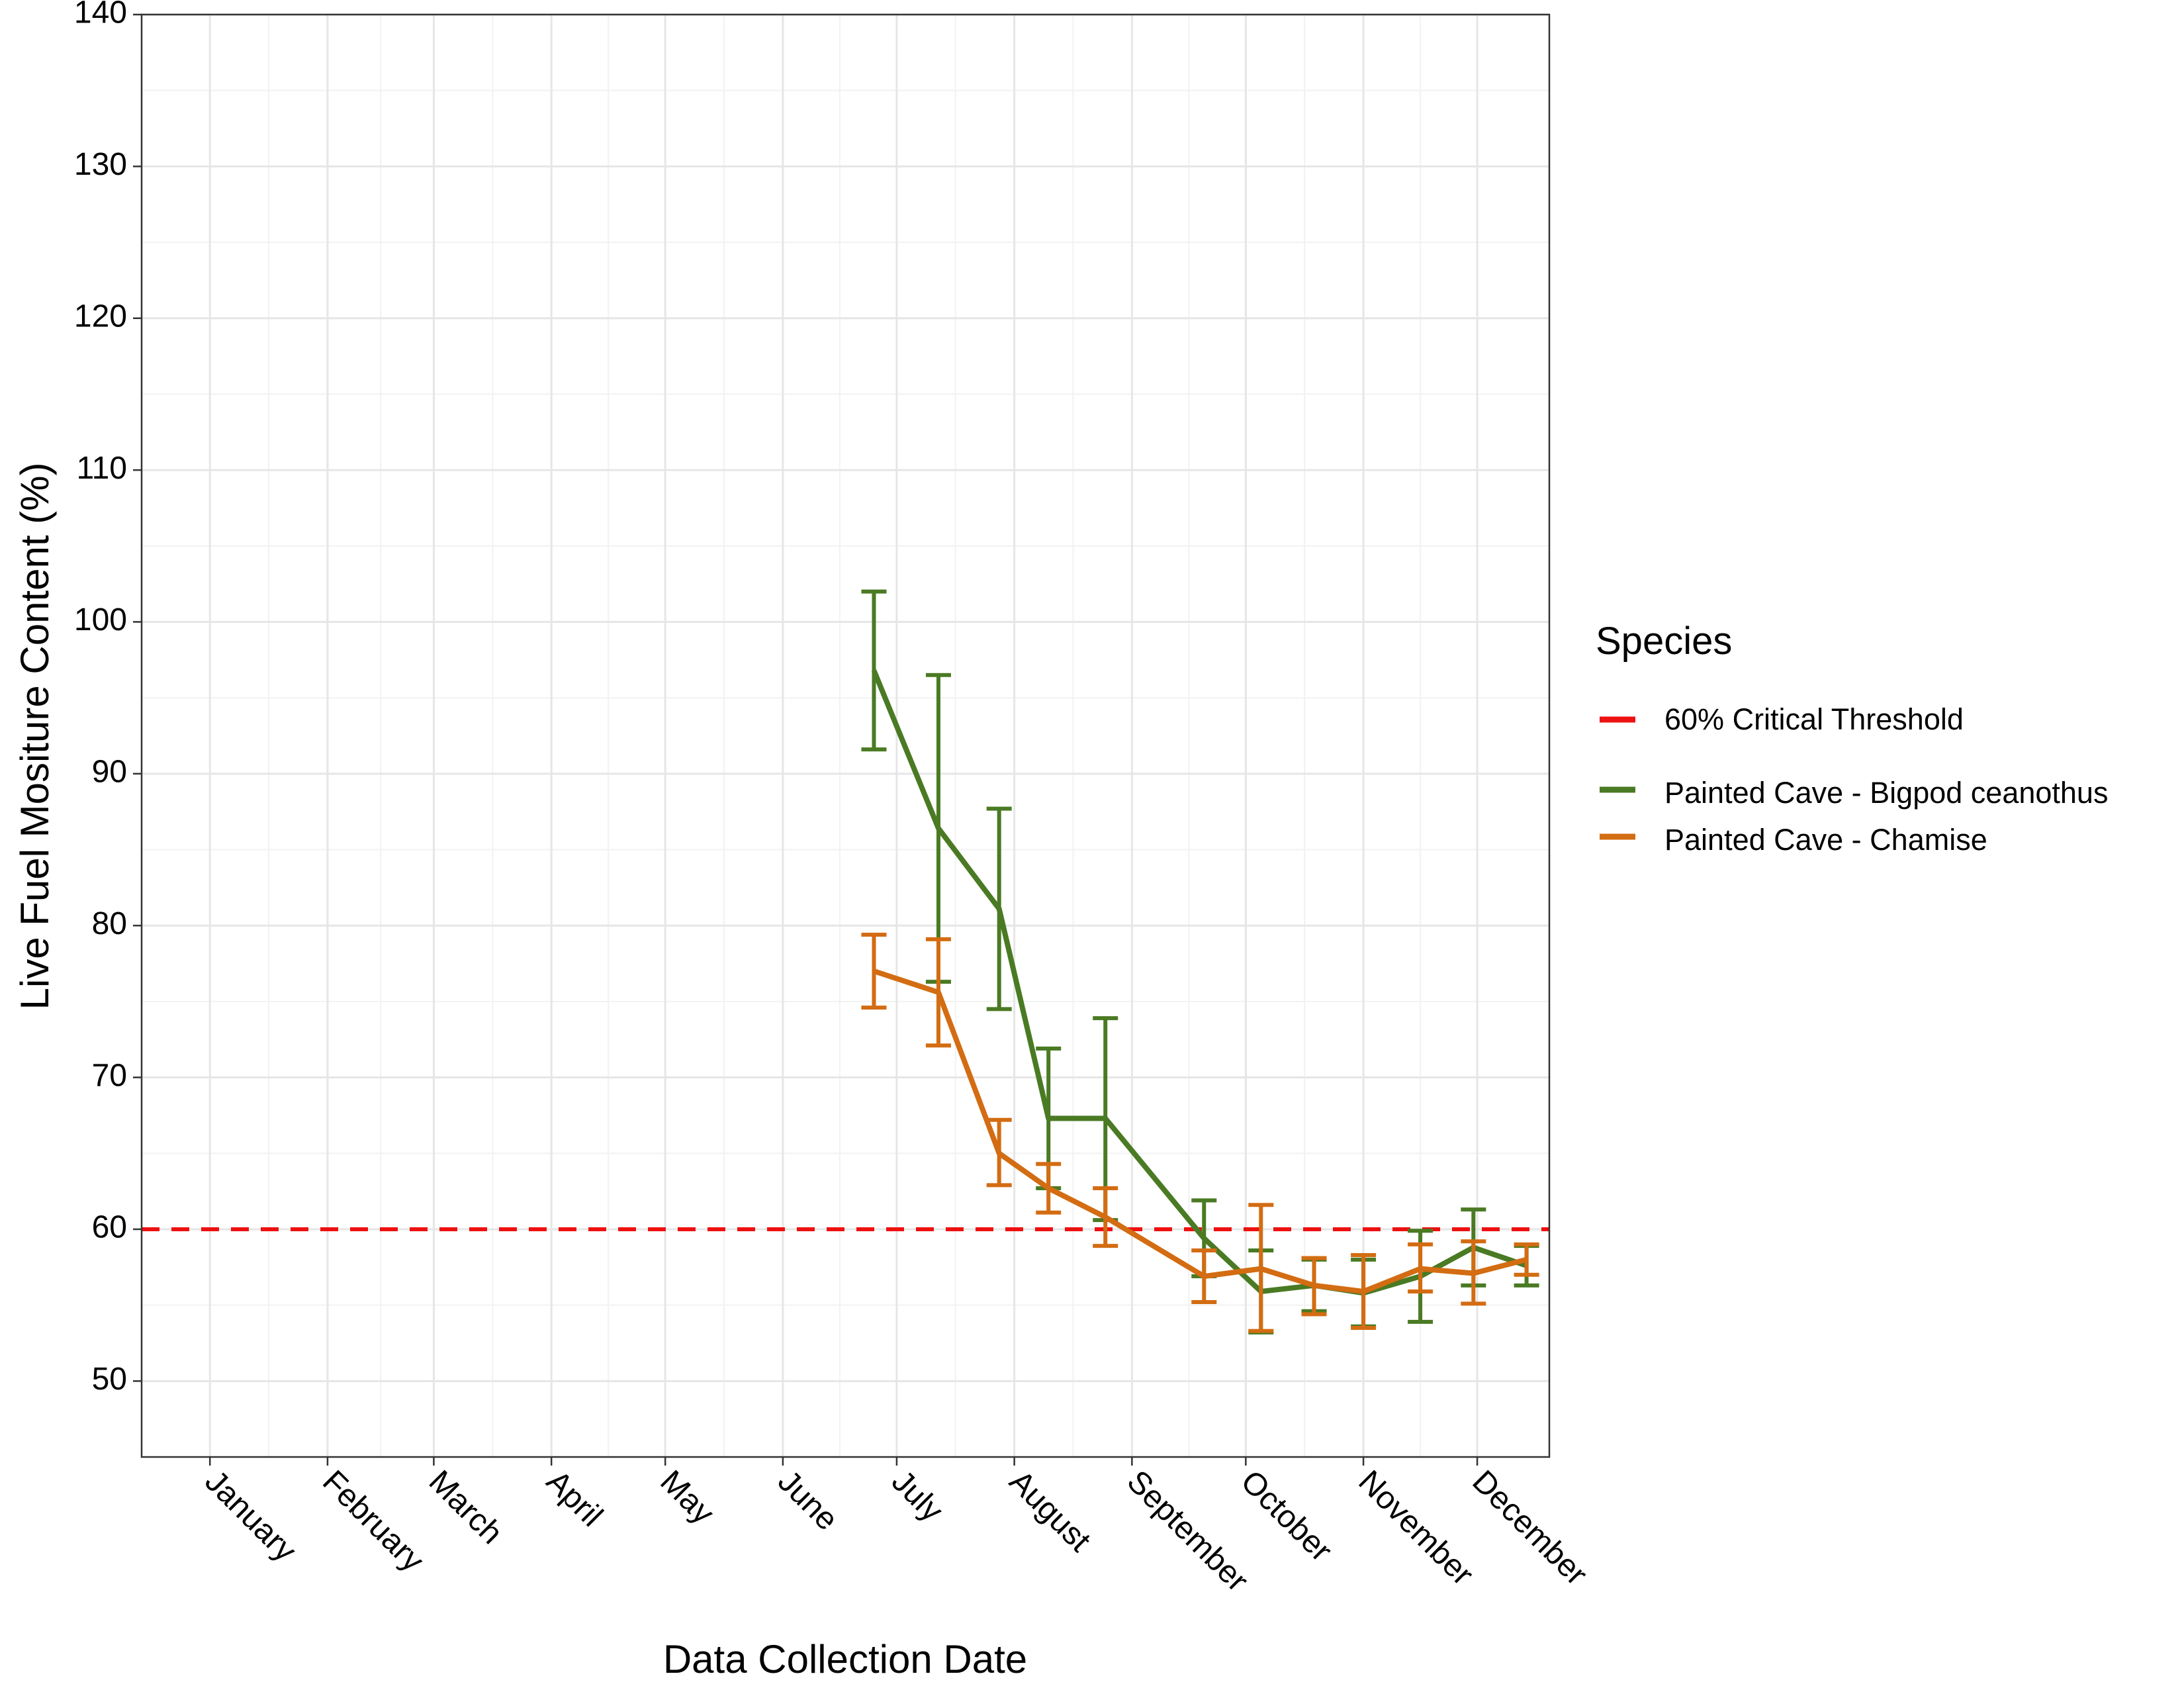 The image size is (2184, 1688). Describe the element at coordinates (373, 1521) in the screenshot. I see `x-tick-label: February` at that location.